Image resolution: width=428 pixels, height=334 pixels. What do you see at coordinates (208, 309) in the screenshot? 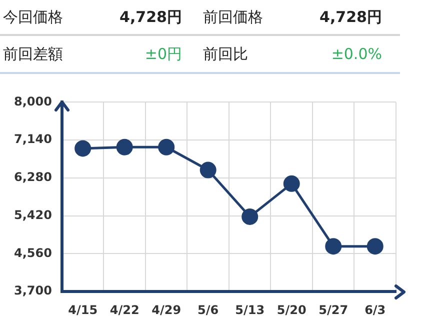
I see `x-tick-label: 5/6` at bounding box center [208, 309].